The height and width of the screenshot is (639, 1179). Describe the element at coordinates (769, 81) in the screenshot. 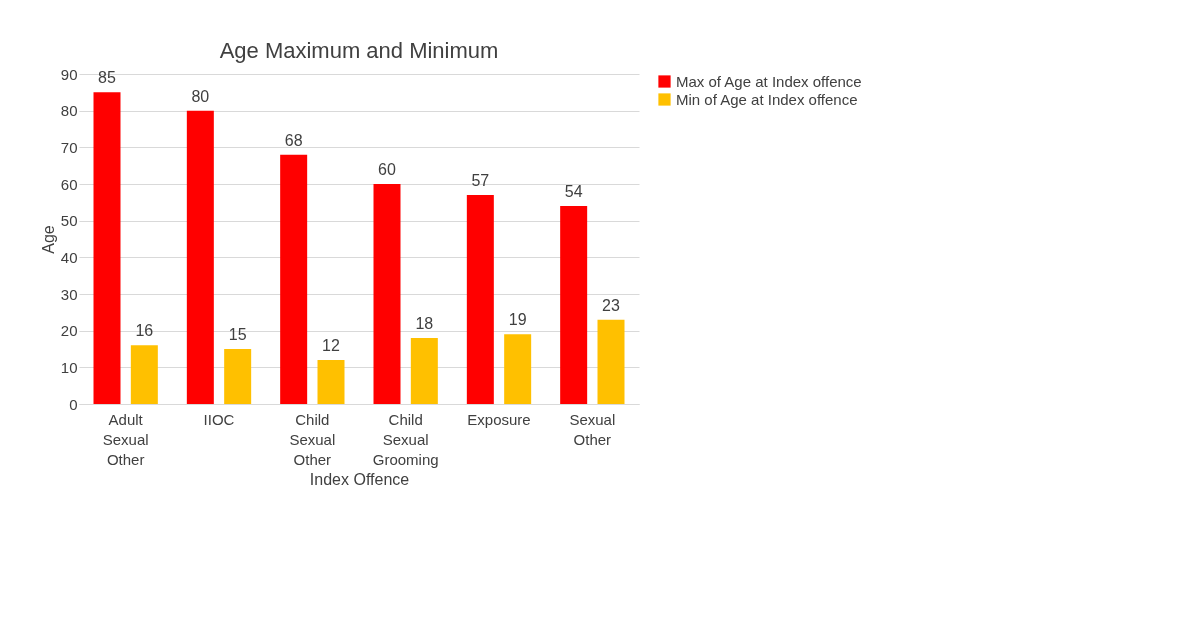

I see `legend-label: Max of Age at Index offence` at that location.